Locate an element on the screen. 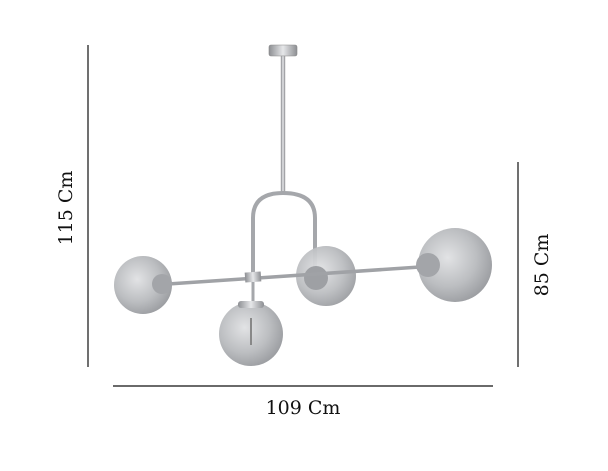 Image resolution: width=608 pixels, height=471 pixels. ceiling-canopy is located at coordinates (283, 50).